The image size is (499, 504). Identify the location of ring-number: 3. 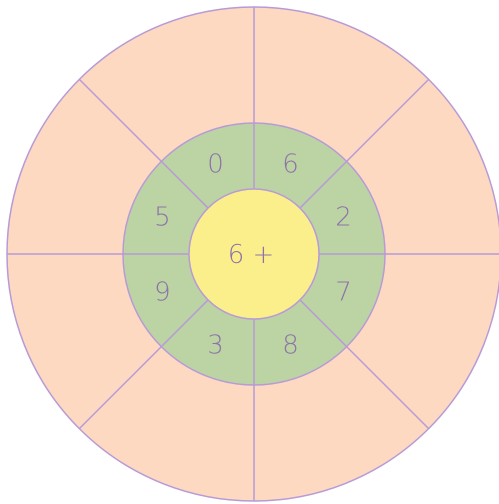
(215, 346).